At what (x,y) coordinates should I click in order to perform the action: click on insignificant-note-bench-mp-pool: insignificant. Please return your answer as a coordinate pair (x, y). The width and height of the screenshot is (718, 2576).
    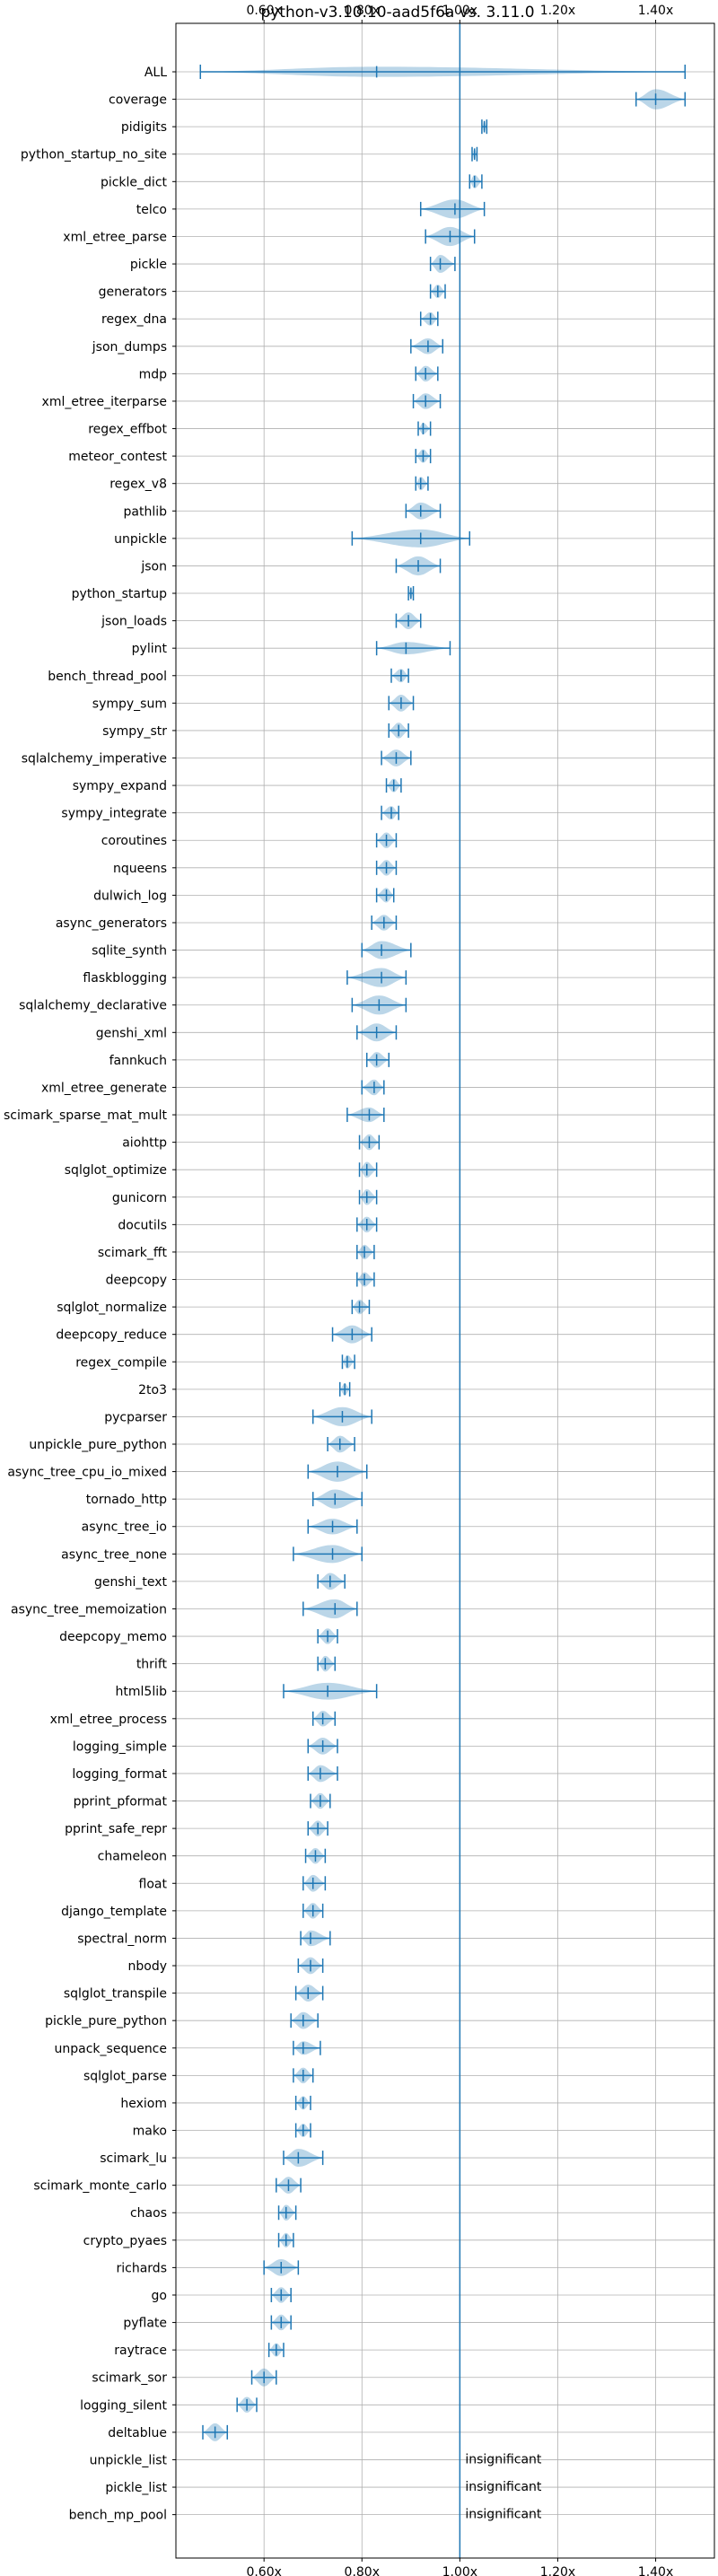
    Looking at the image, I should click on (504, 2515).